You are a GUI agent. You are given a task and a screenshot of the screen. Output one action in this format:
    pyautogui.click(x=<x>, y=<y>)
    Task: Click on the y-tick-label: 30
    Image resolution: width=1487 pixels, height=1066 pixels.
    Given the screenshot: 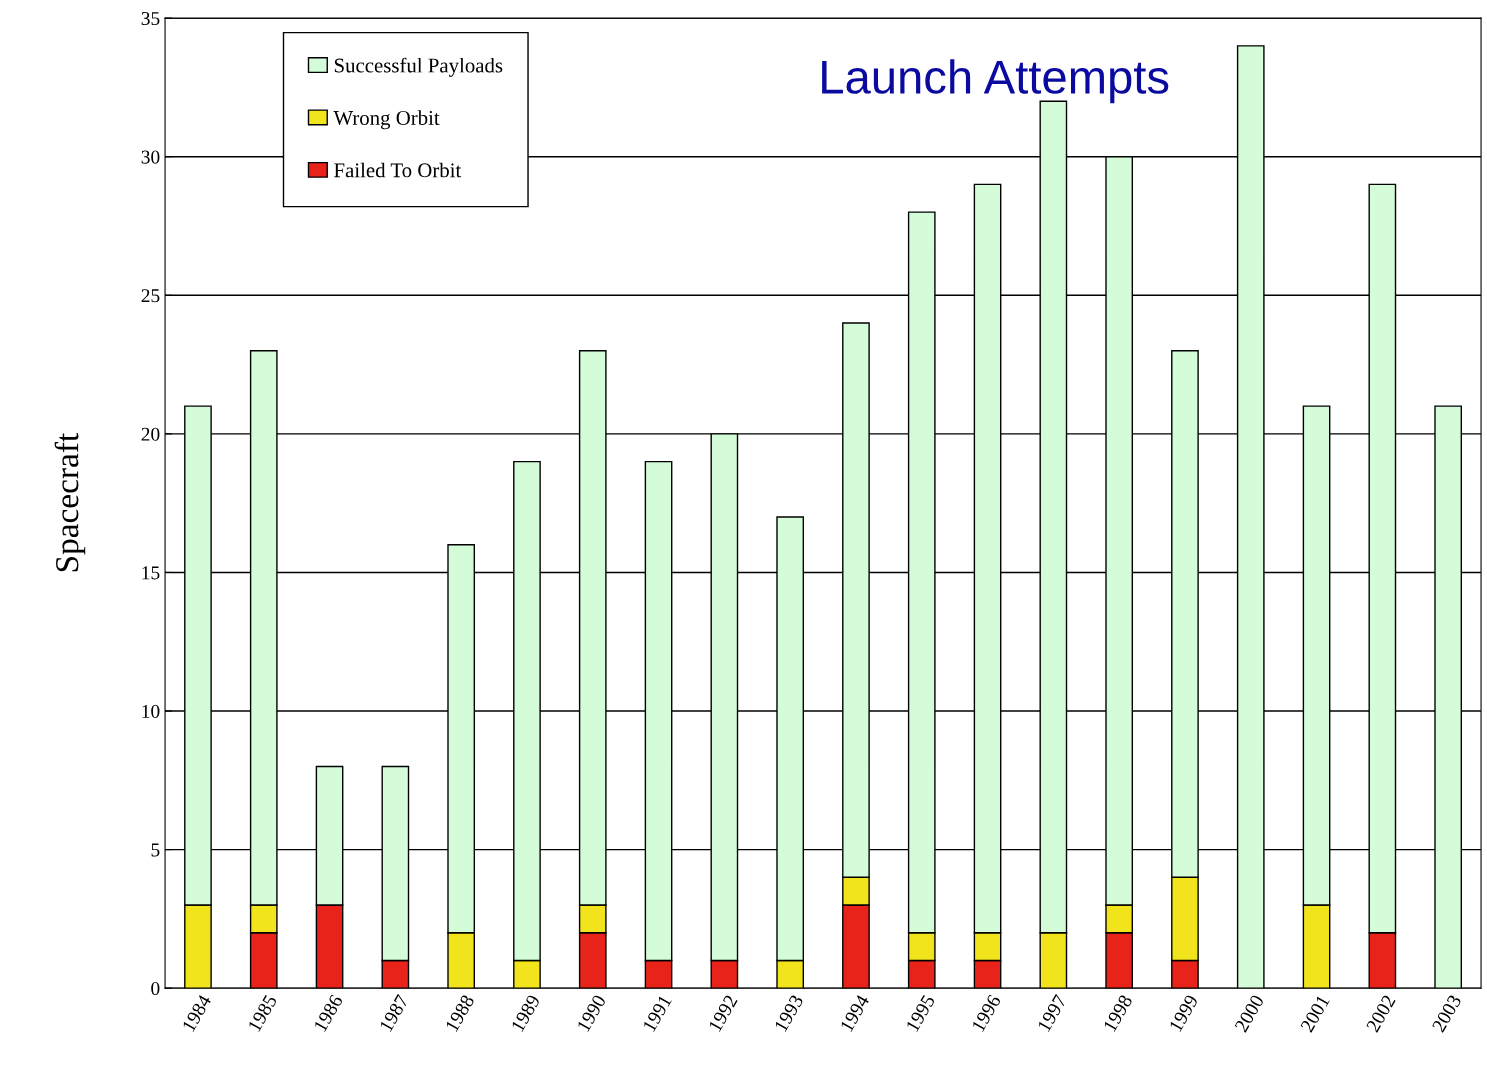 What is the action you would take?
    pyautogui.click(x=150, y=157)
    